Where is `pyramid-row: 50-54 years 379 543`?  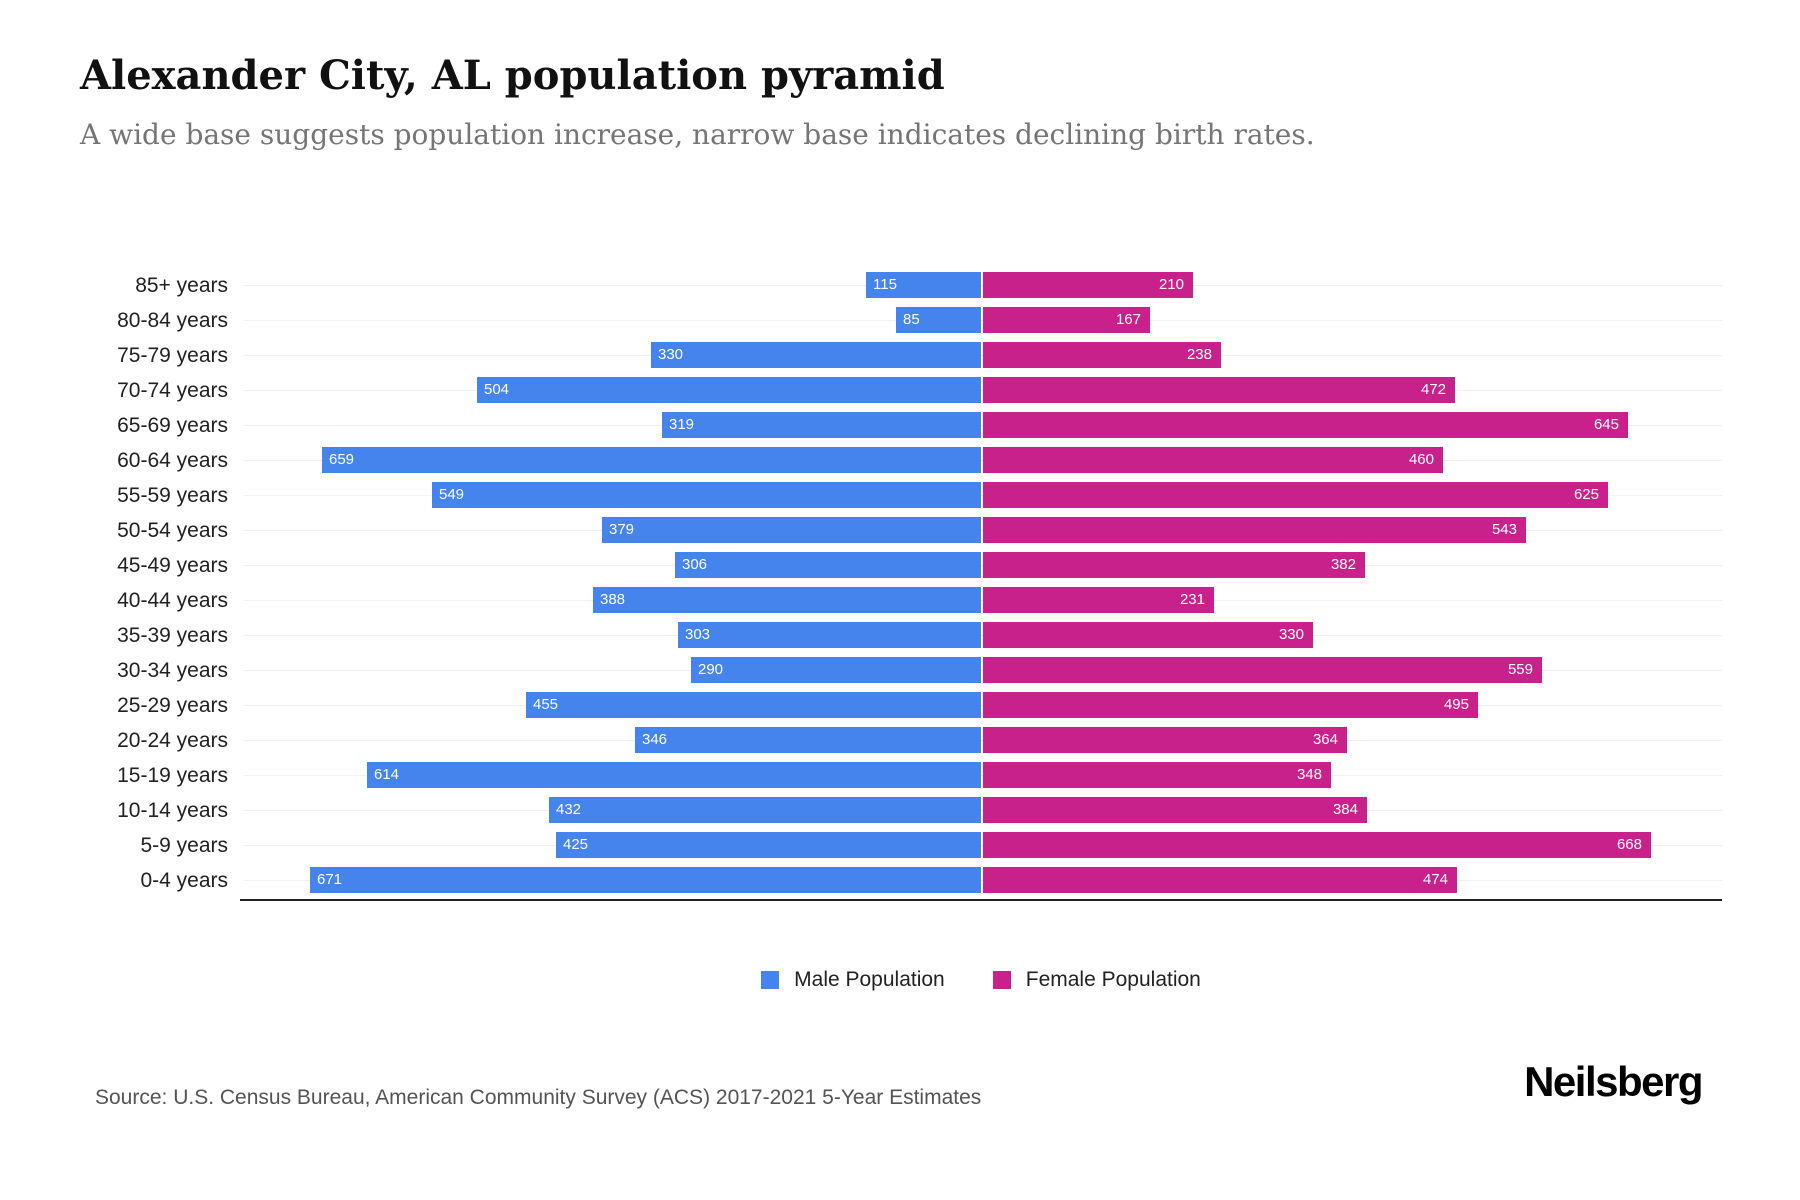 pyramid-row: 50-54 years 379 543 is located at coordinates (861, 530).